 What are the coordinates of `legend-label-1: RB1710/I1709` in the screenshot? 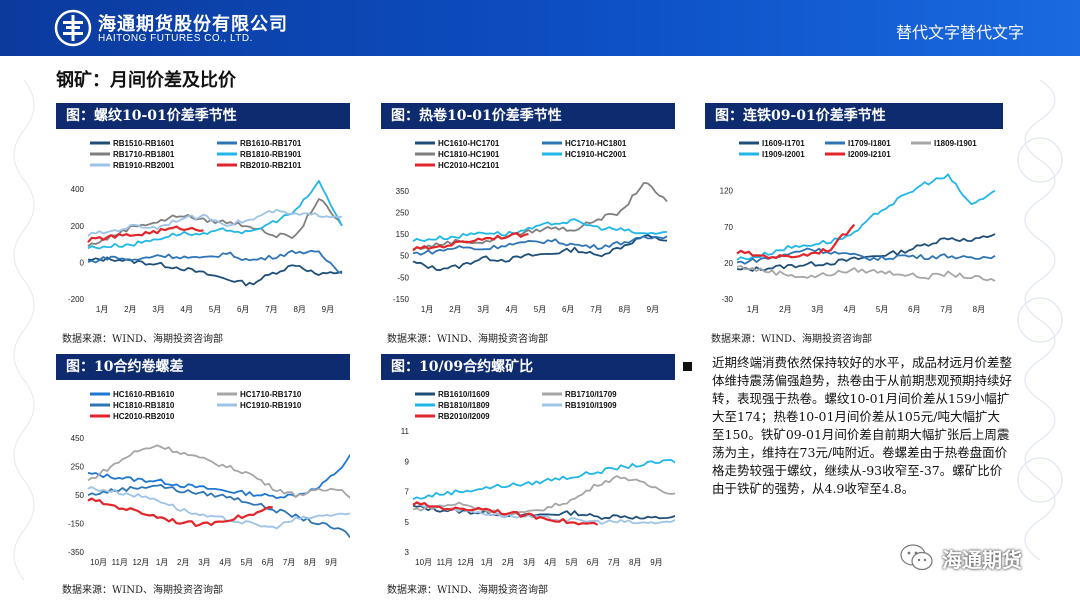 It's located at (591, 394).